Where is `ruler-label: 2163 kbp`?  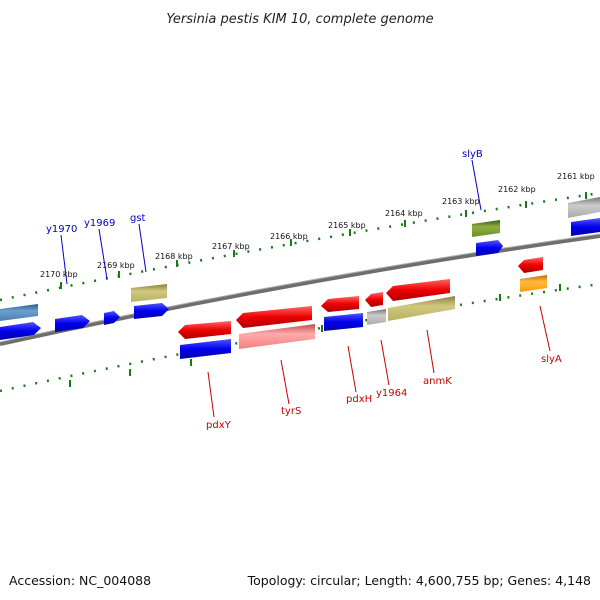 ruler-label: 2163 kbp is located at coordinates (461, 201).